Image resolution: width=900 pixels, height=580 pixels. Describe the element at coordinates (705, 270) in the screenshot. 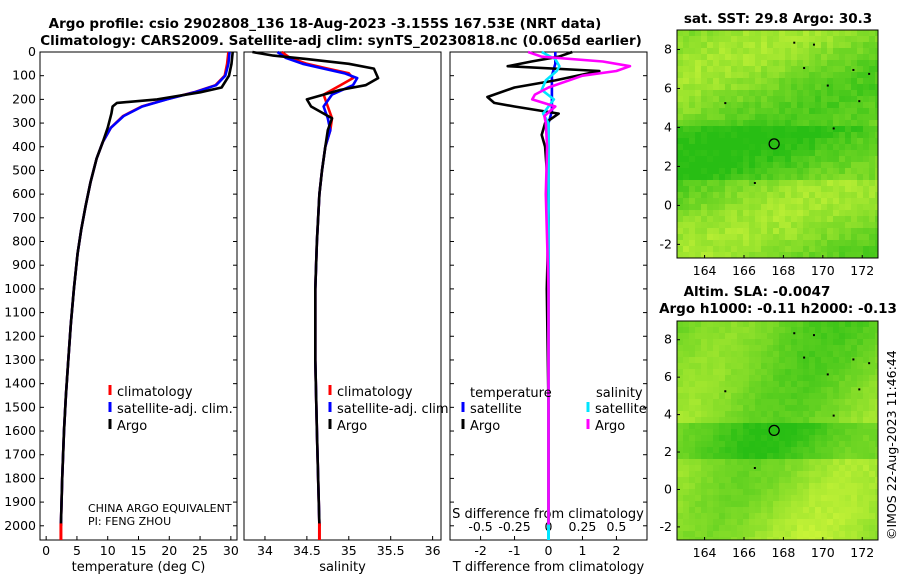

I see `x-tick-label: 164` at that location.